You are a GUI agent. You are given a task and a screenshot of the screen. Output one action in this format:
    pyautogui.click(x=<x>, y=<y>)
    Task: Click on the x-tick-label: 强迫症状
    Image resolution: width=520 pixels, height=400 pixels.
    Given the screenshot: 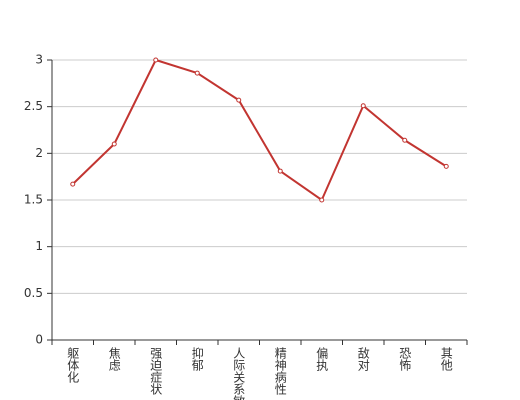 What is the action you would take?
    pyautogui.click(x=156, y=371)
    